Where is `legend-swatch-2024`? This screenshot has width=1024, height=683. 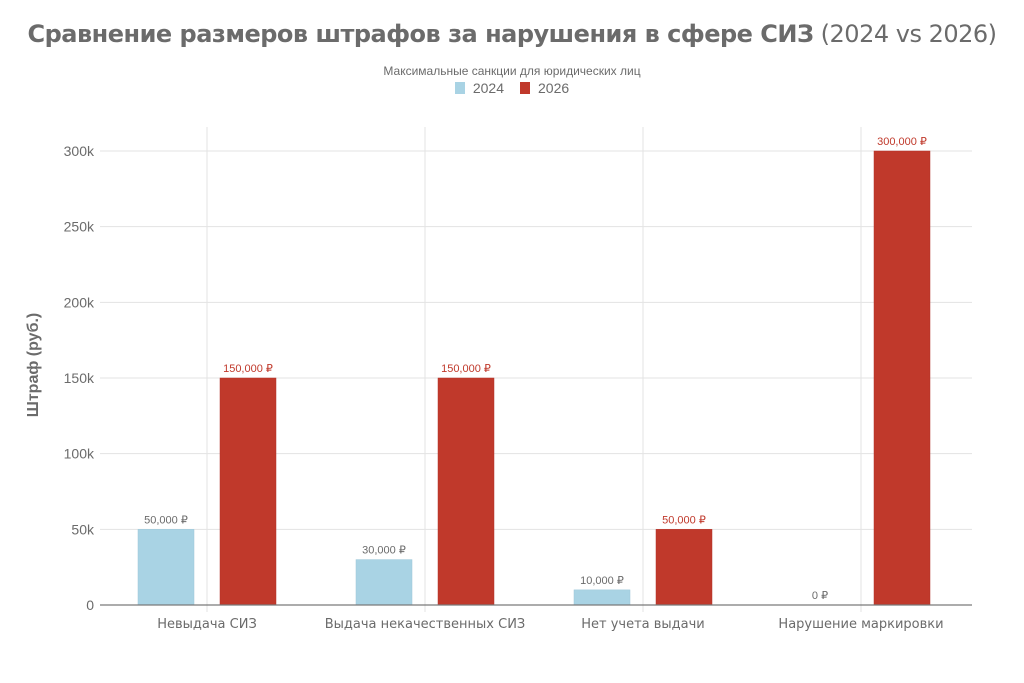
legend-swatch-2024 is located at coordinates (459, 88).